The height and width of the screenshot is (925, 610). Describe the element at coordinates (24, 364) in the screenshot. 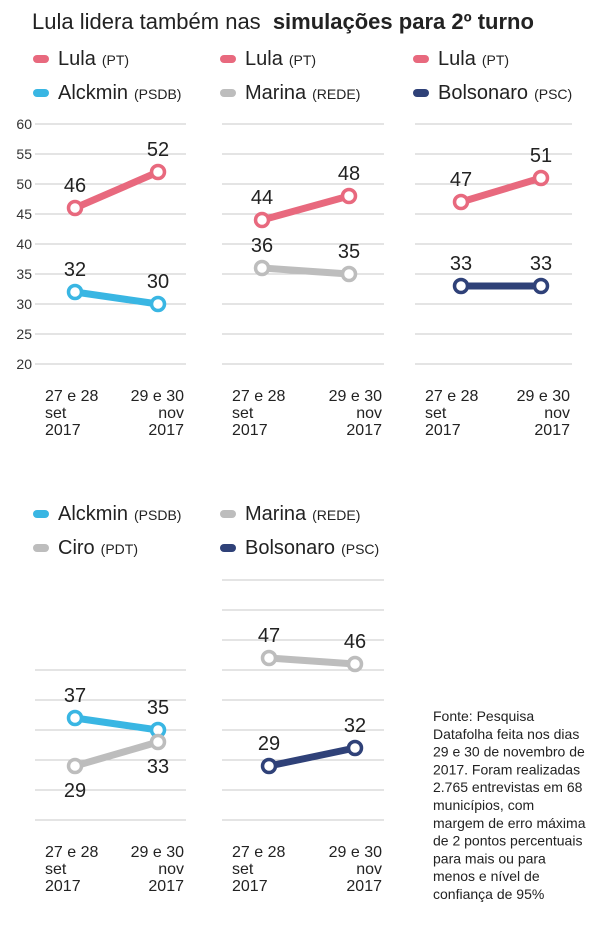

I see `y-tick-label: 20` at that location.